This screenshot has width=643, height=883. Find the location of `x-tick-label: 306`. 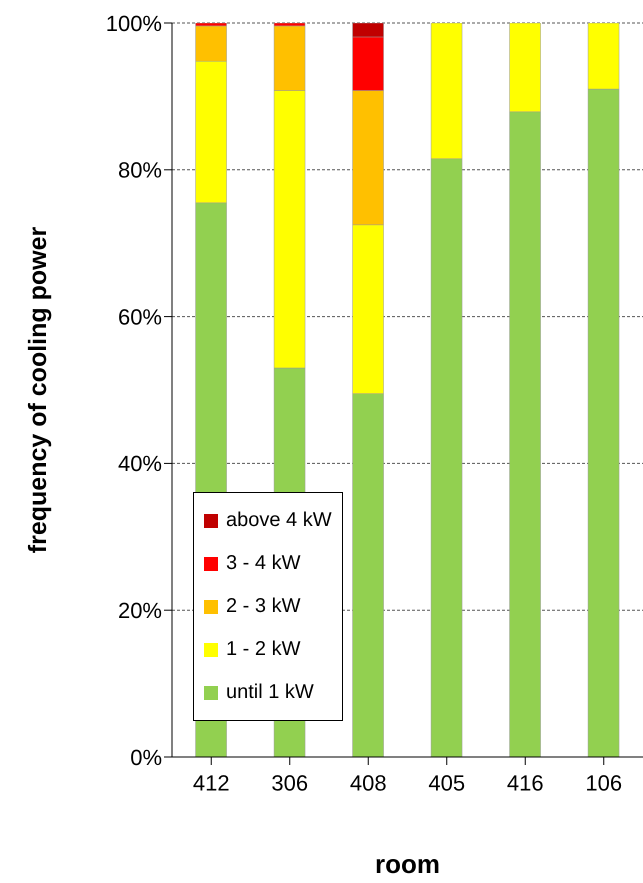

x-tick-label: 306 is located at coordinates (289, 783).